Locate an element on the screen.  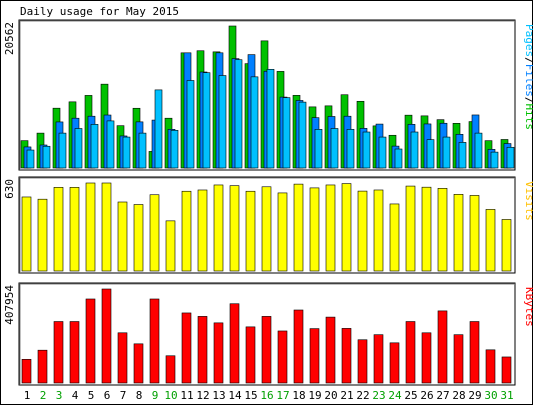
day-label: 9 is located at coordinates (155, 395).